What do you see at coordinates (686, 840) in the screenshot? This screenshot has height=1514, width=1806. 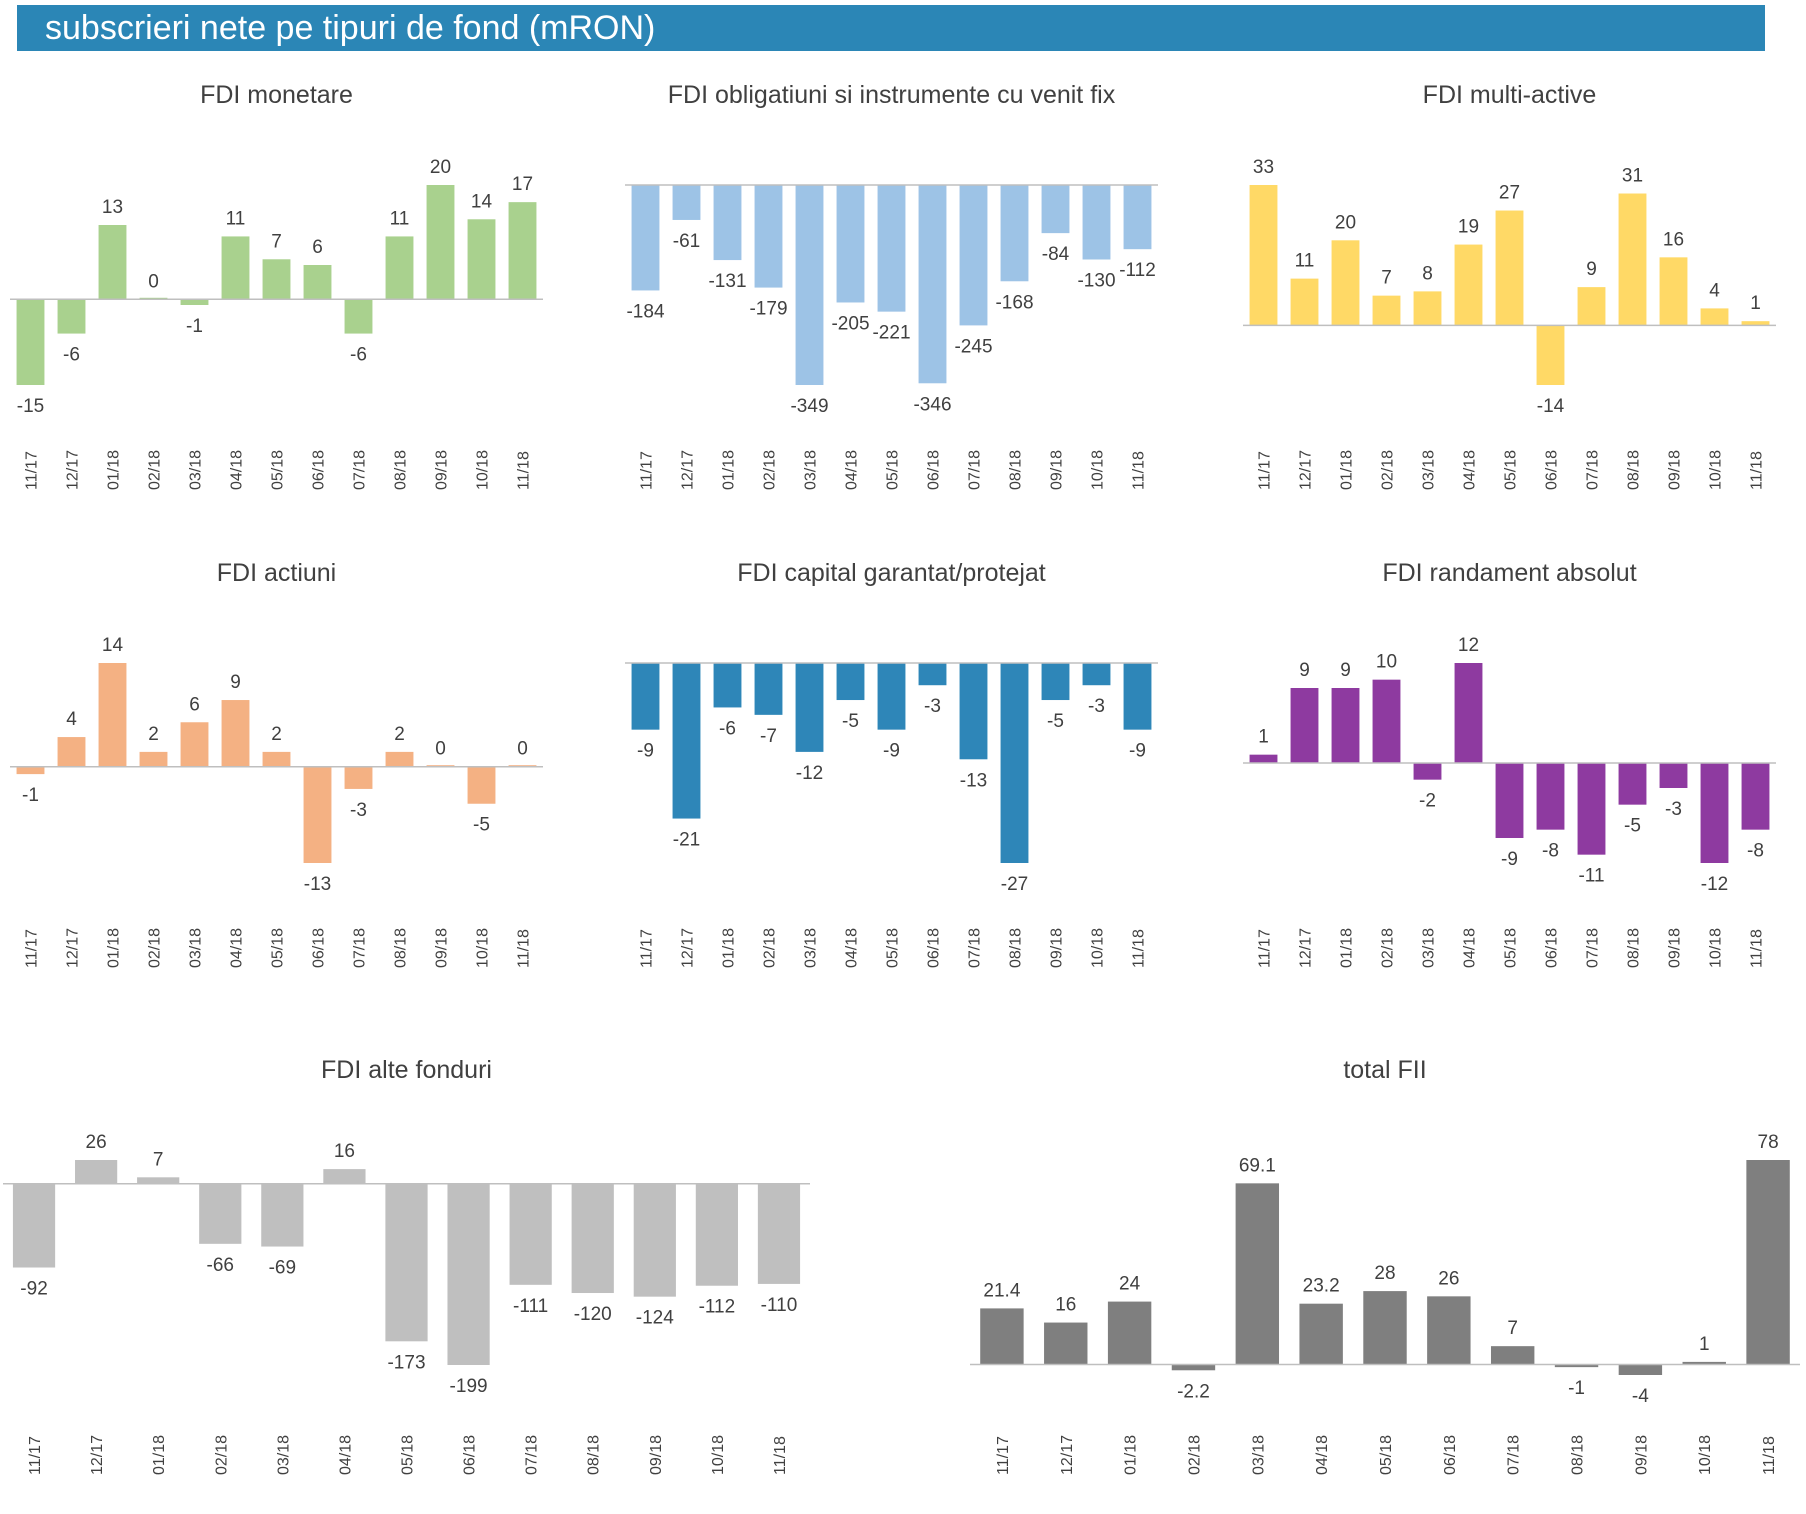 I see `data-label: -21` at bounding box center [686, 840].